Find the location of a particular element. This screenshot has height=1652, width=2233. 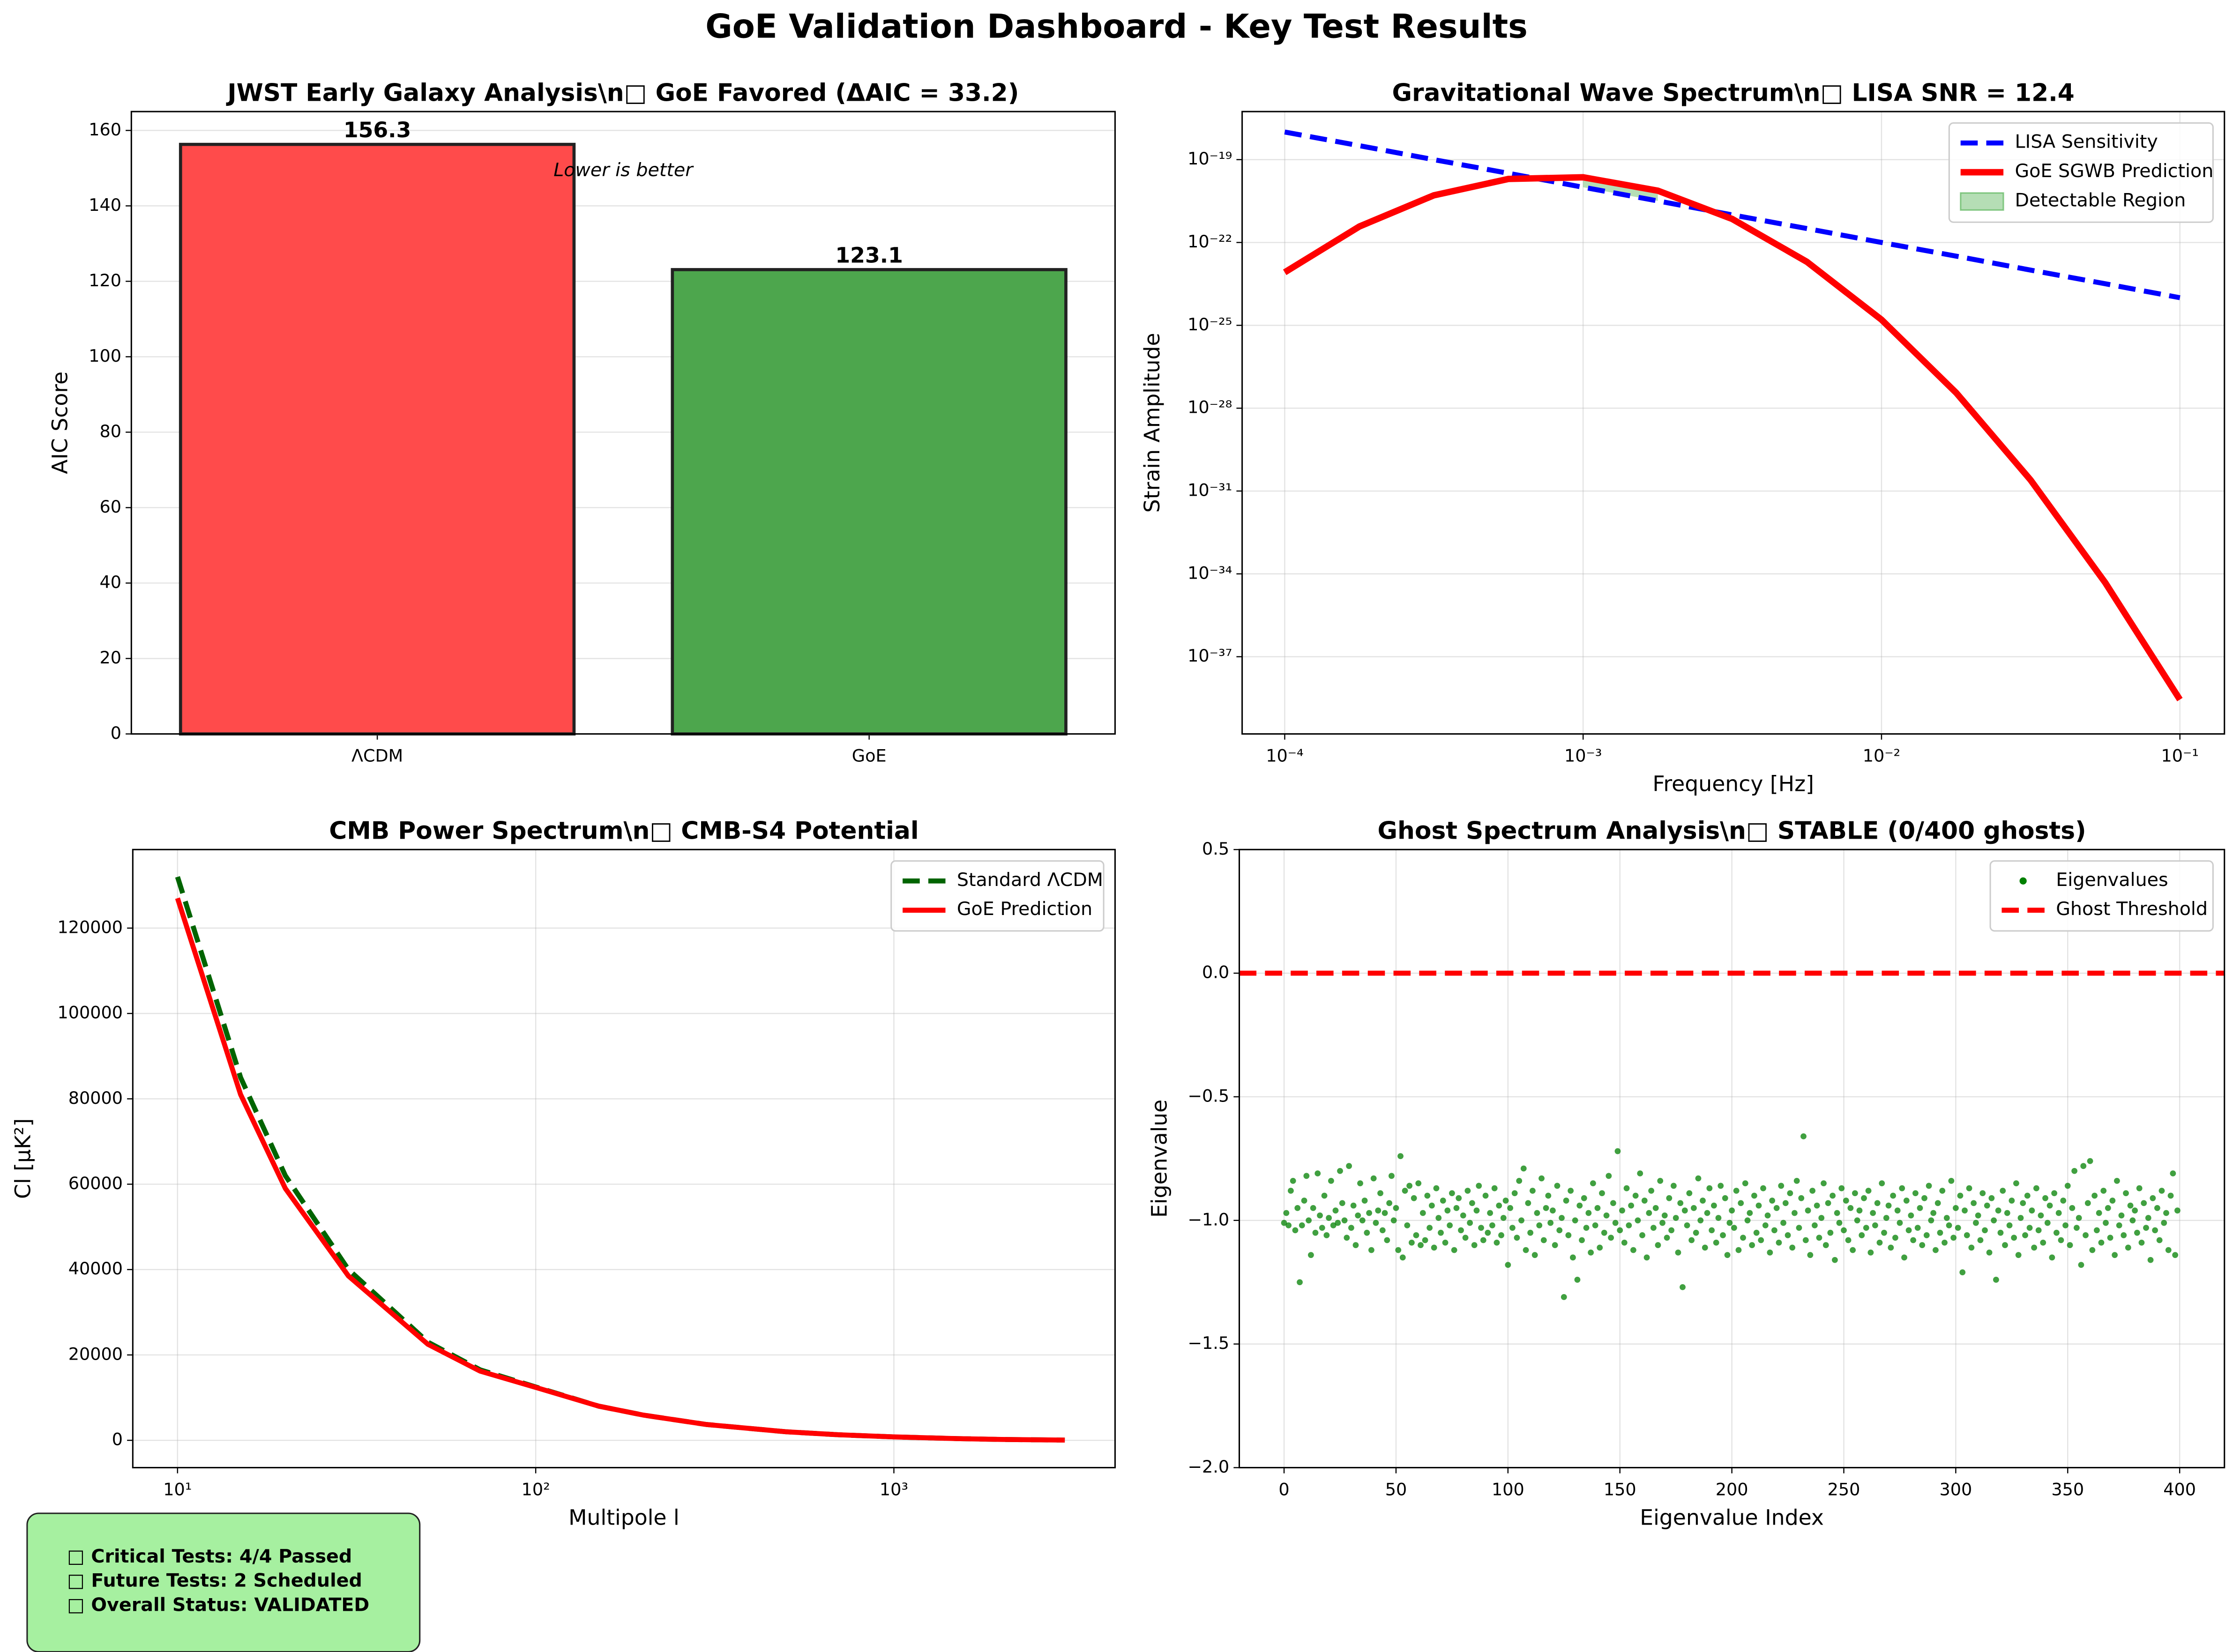

y-tick-label: 120 is located at coordinates (105, 280).